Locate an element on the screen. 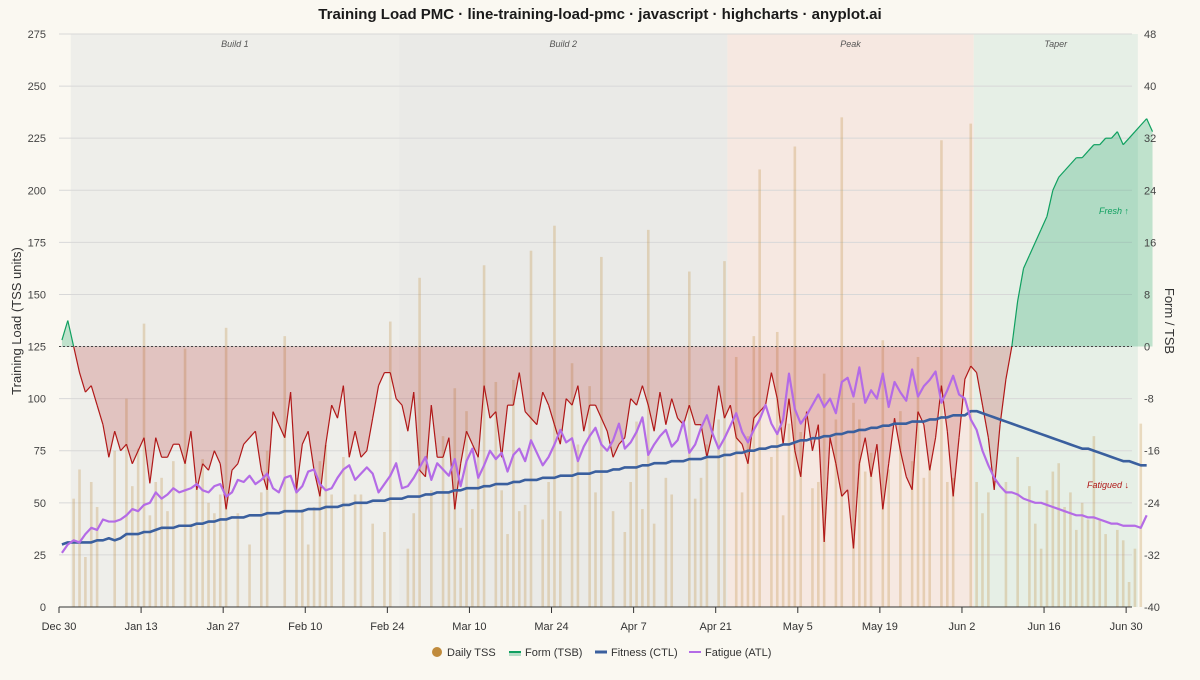  phase-label: Taper is located at coordinates (1056, 44).